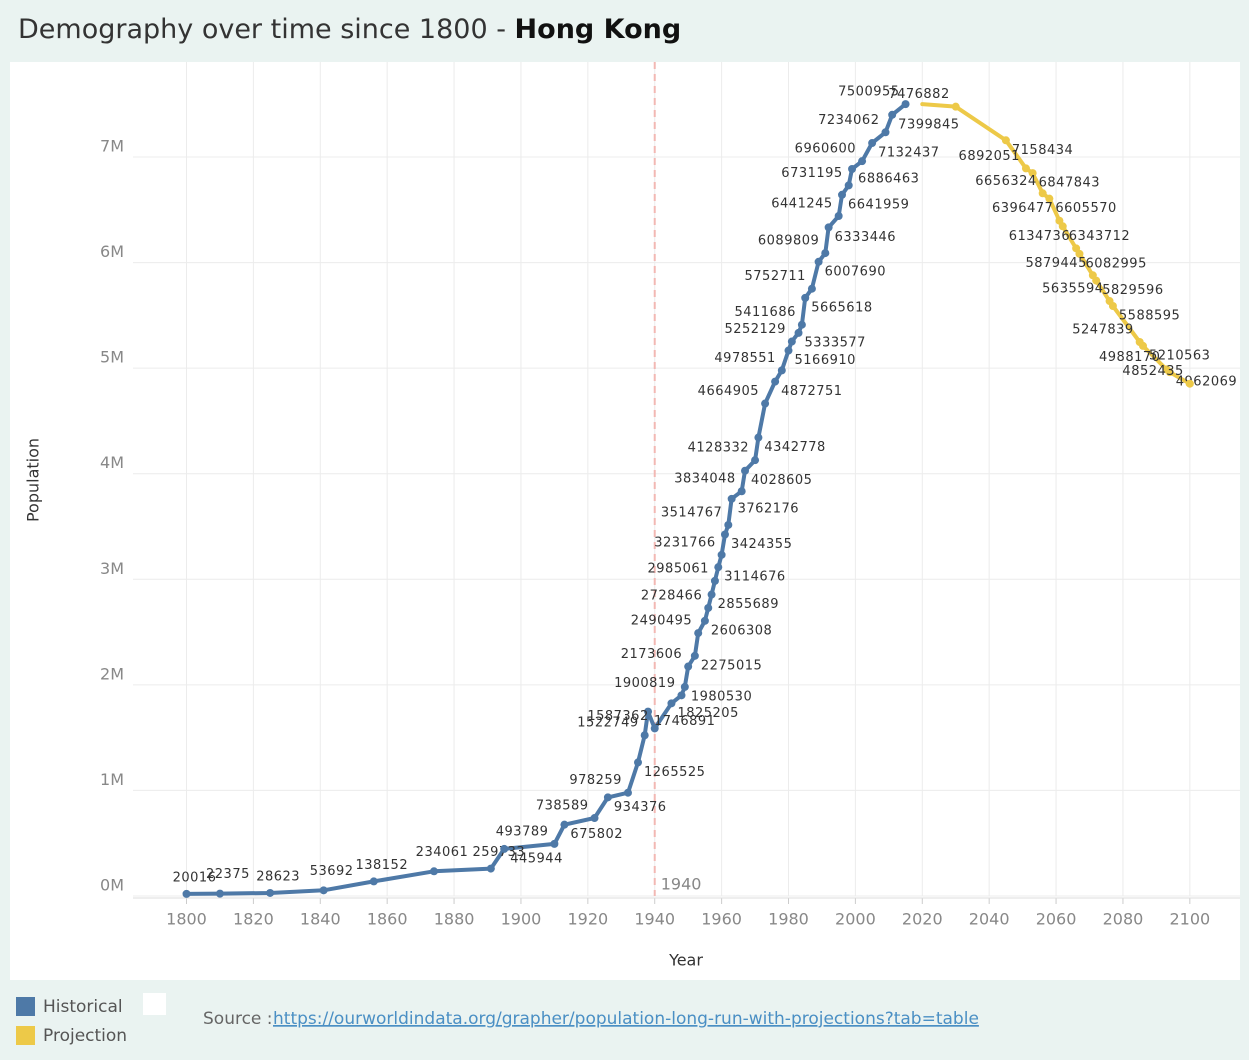  What do you see at coordinates (1179, 355) in the screenshot?
I see `value-label: 5210563` at bounding box center [1179, 355].